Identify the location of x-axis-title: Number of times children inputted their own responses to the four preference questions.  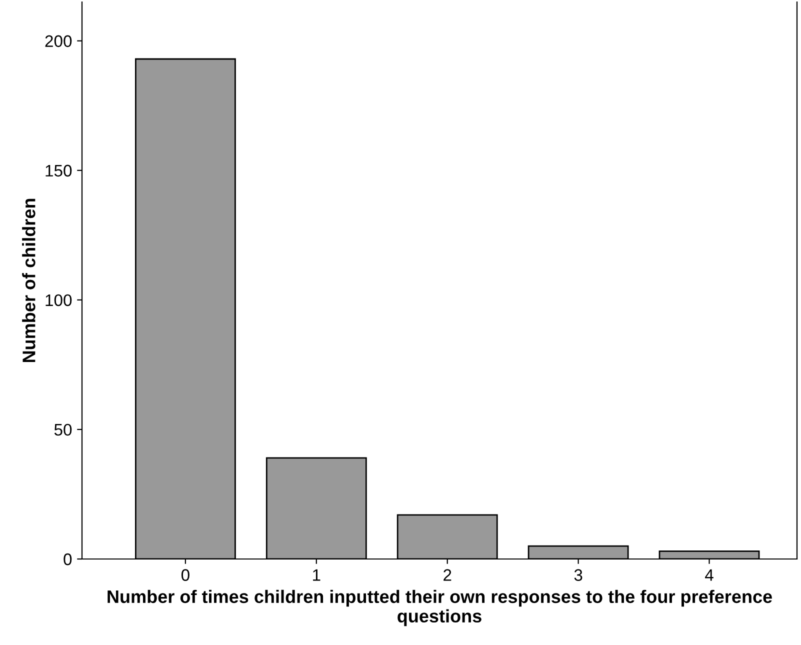
(440, 608).